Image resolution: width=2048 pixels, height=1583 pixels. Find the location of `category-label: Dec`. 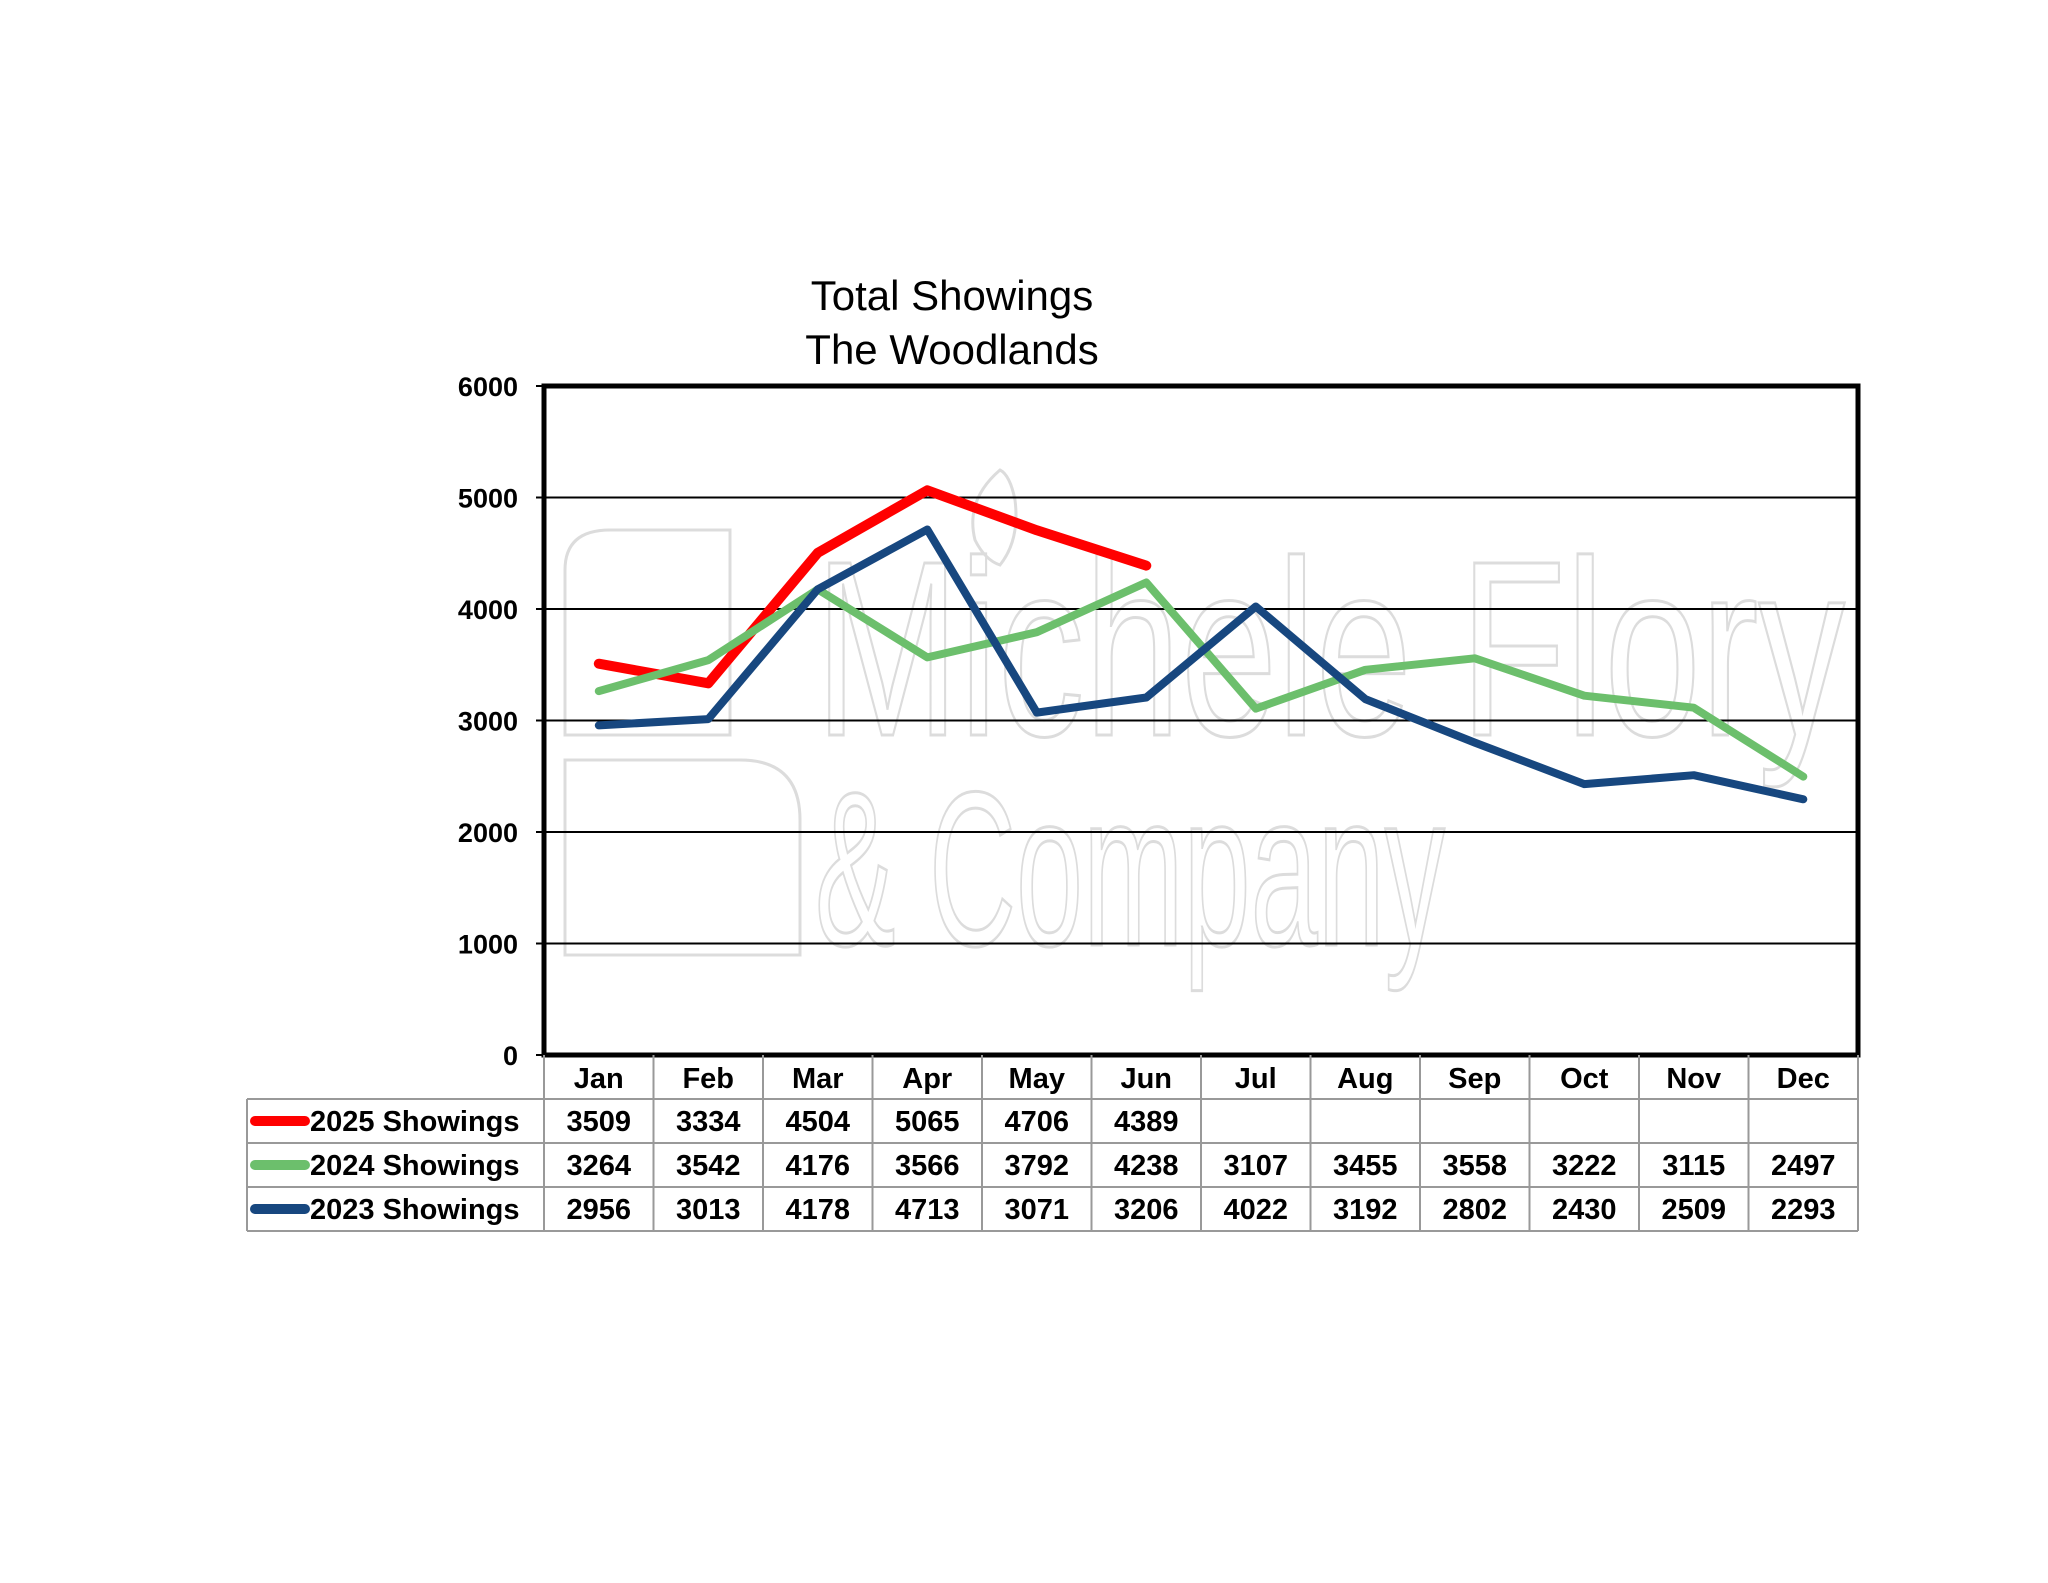

category-label: Dec is located at coordinates (1803, 1079).